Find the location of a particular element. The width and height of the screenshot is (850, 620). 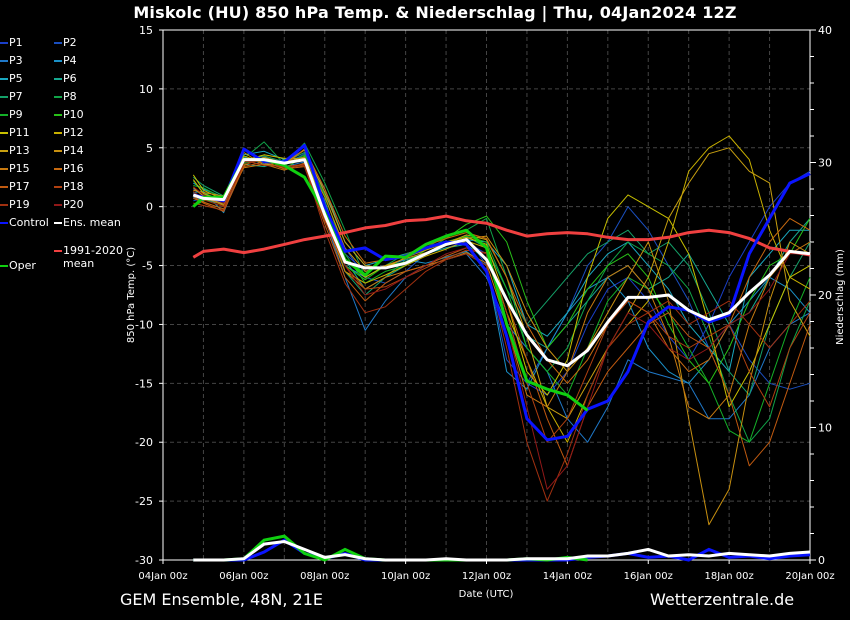

legend-label: P4 is located at coordinates (70, 60).